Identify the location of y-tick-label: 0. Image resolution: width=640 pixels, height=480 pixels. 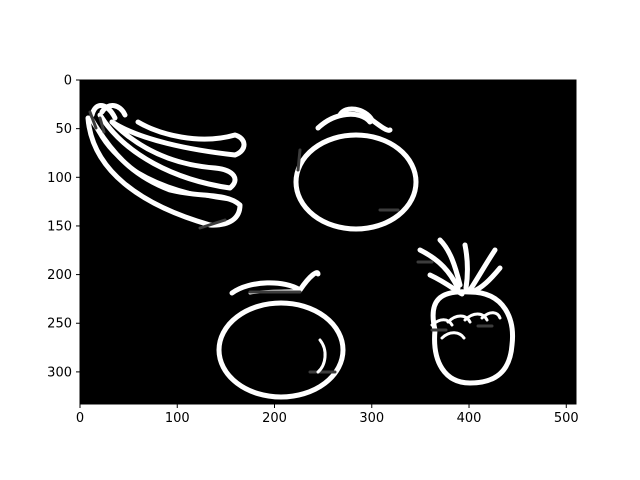
(68, 81).